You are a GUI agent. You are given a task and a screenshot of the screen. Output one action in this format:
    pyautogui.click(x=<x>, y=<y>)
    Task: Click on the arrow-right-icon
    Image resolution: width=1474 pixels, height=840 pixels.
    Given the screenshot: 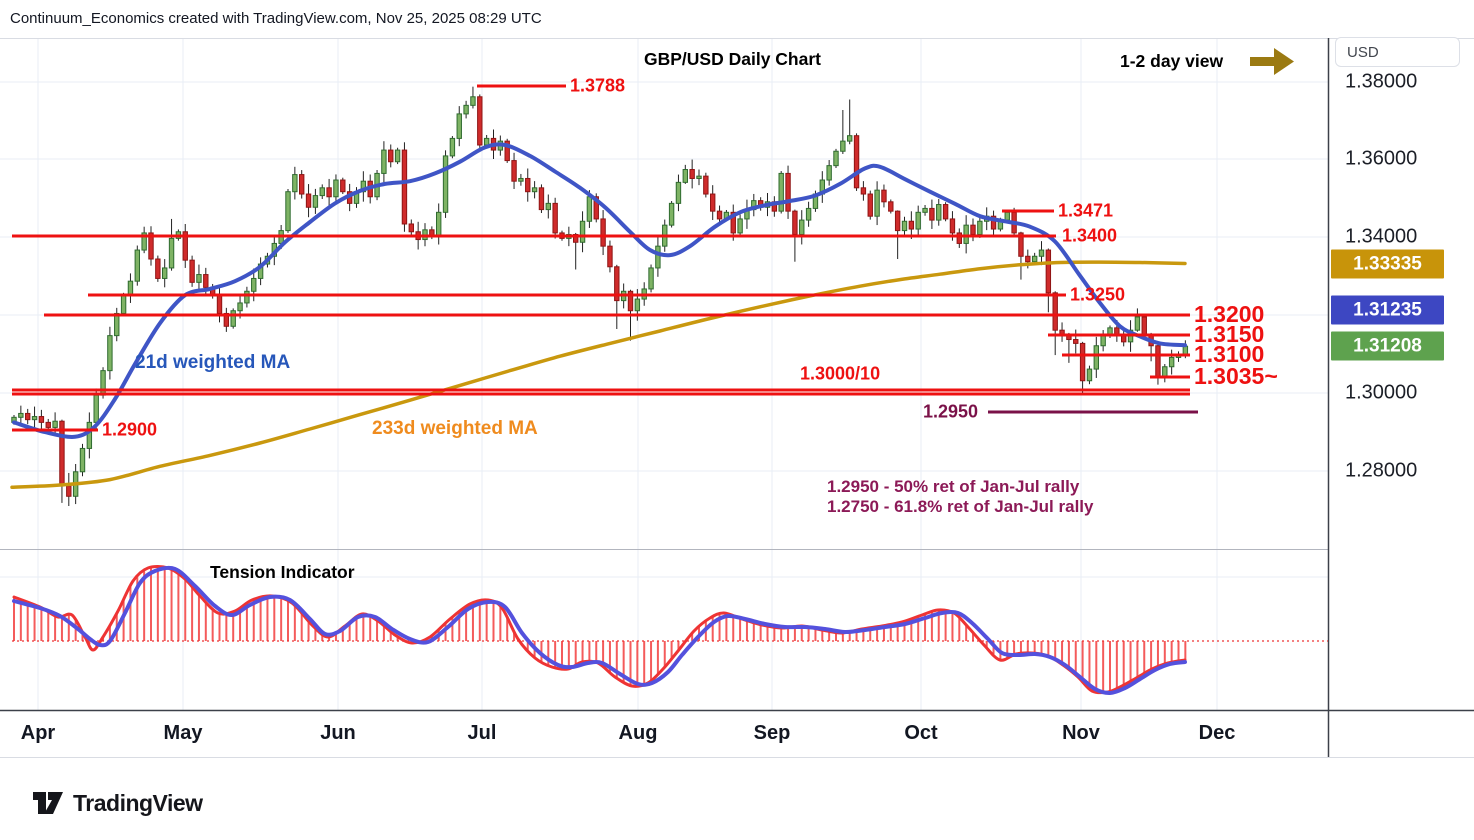 What is the action you would take?
    pyautogui.click(x=1272, y=62)
    